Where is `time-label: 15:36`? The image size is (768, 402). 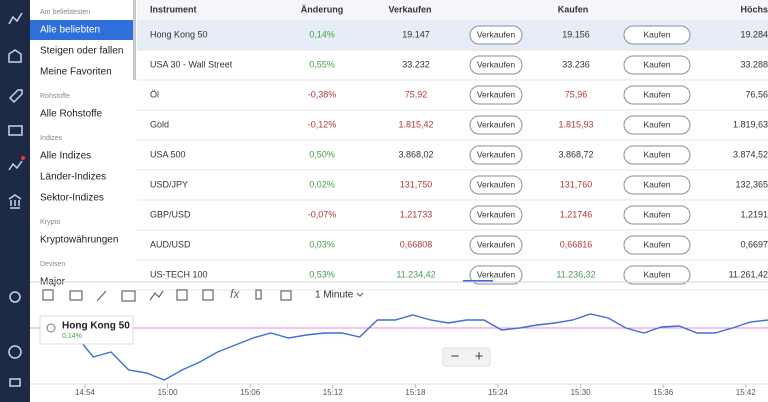 time-label: 15:36 is located at coordinates (663, 392).